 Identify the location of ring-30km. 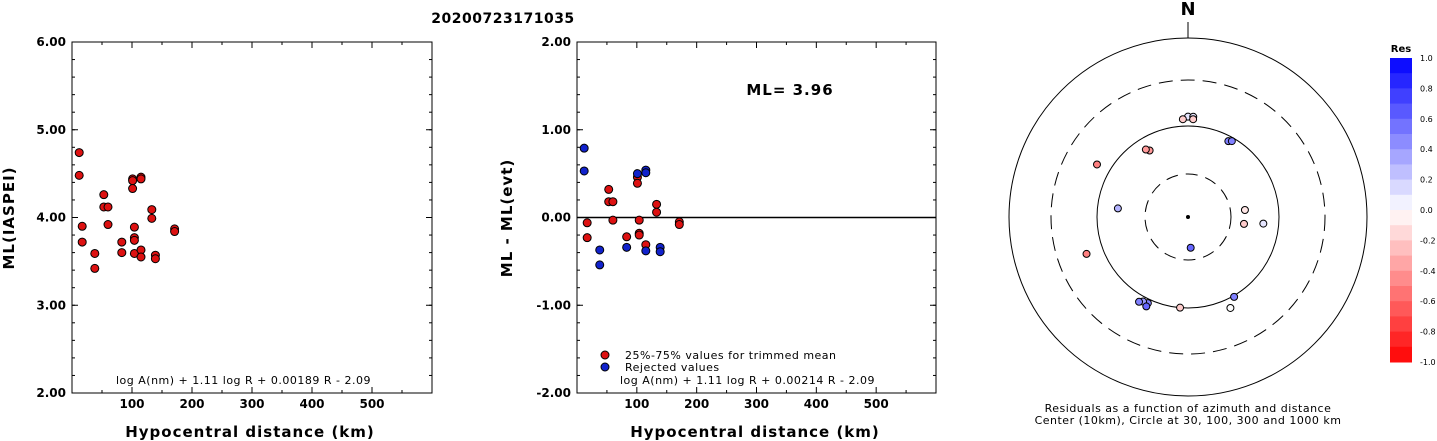
(1188, 217).